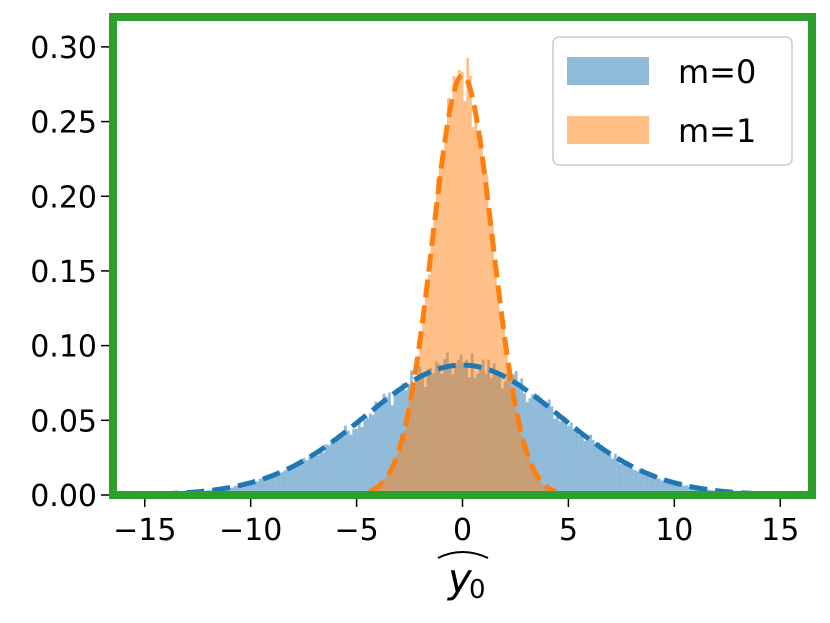 This screenshot has height=623, width=830. Describe the element at coordinates (477, 590) in the screenshot. I see `x-axis-label-subscript: 0` at that location.